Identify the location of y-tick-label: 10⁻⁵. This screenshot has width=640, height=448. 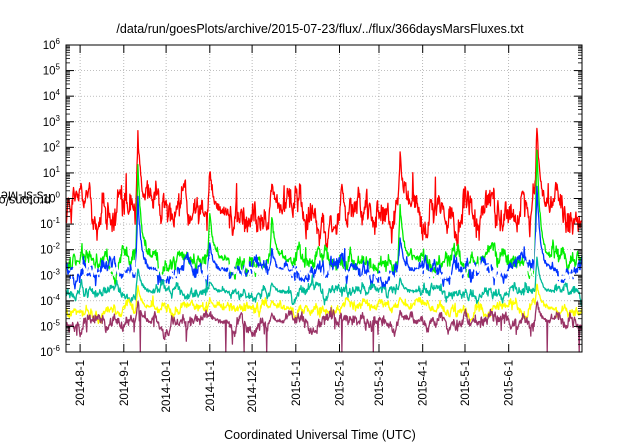
(50, 325).